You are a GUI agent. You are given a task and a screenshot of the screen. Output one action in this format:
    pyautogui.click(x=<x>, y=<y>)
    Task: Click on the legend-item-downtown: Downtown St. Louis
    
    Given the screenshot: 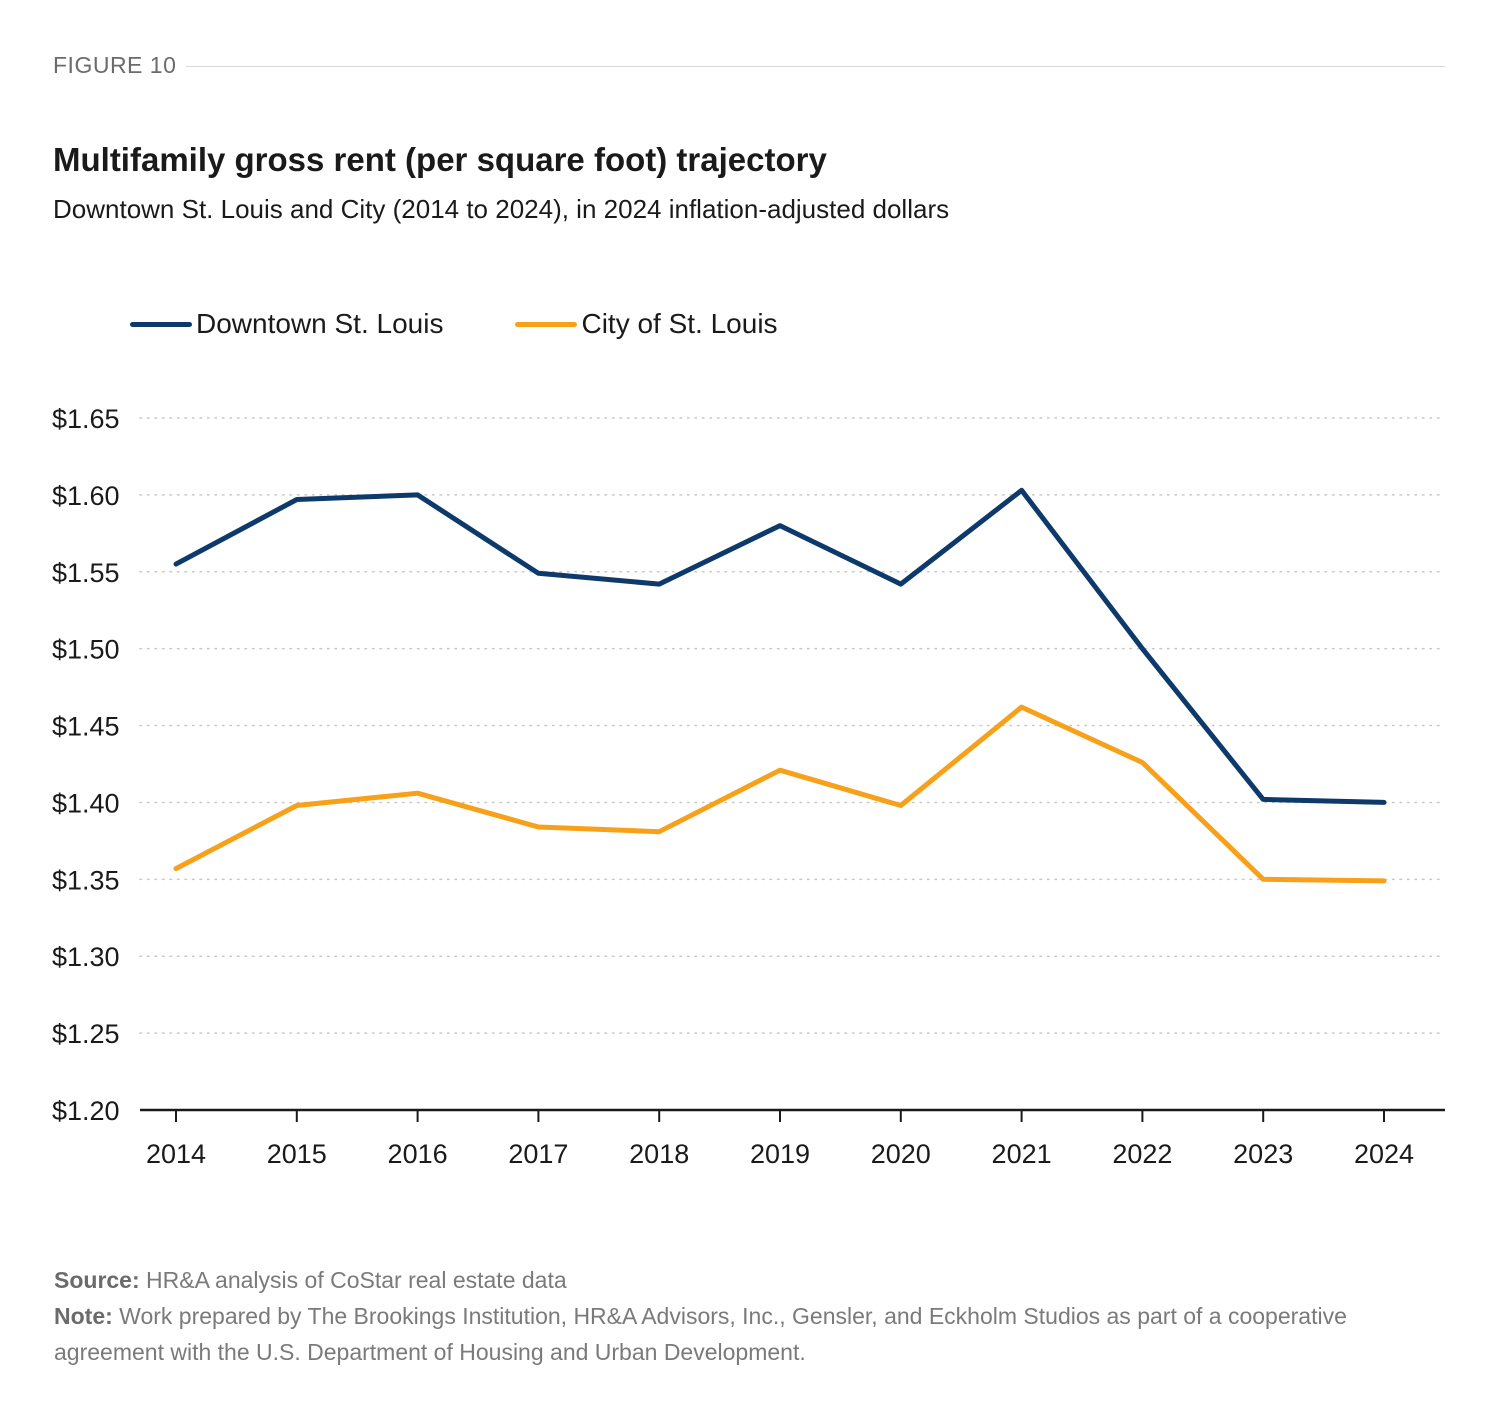 What is the action you would take?
    pyautogui.click(x=286, y=324)
    